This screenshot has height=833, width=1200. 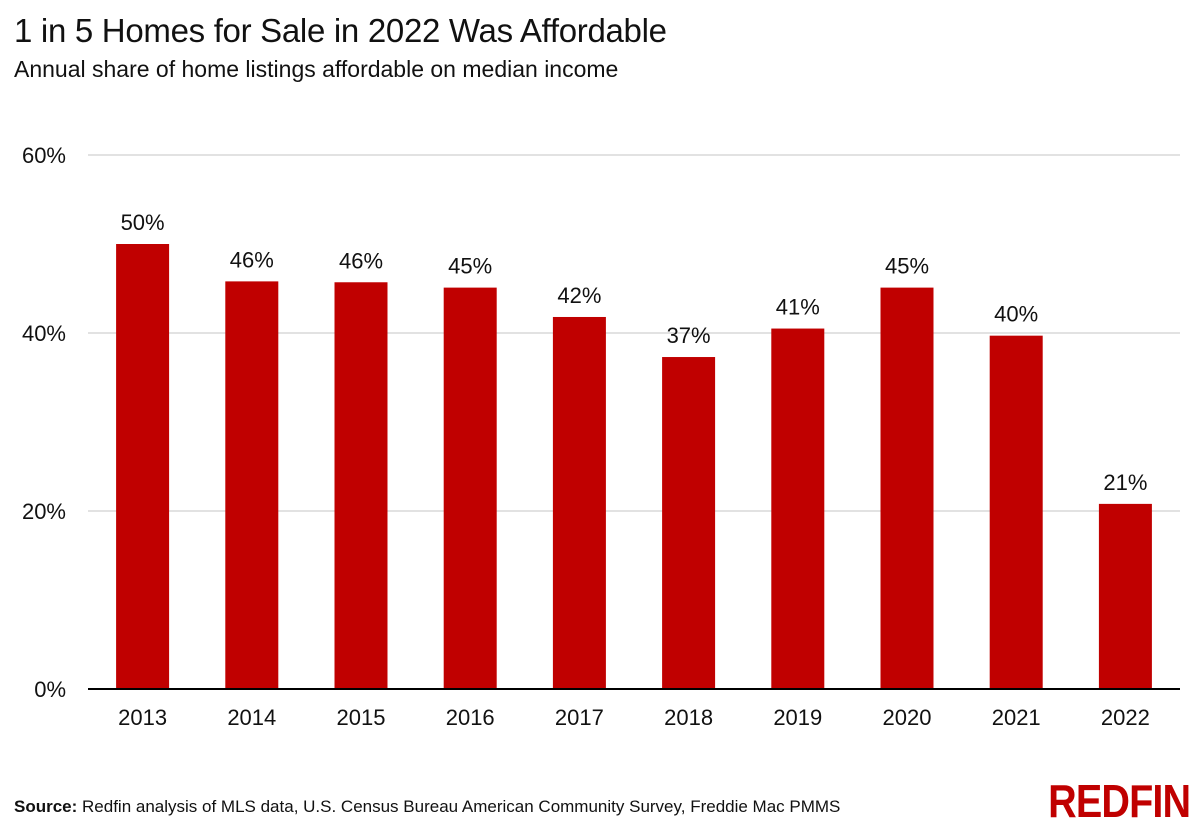 What do you see at coordinates (1119, 801) in the screenshot?
I see `redfin-logo: REDFIN` at bounding box center [1119, 801].